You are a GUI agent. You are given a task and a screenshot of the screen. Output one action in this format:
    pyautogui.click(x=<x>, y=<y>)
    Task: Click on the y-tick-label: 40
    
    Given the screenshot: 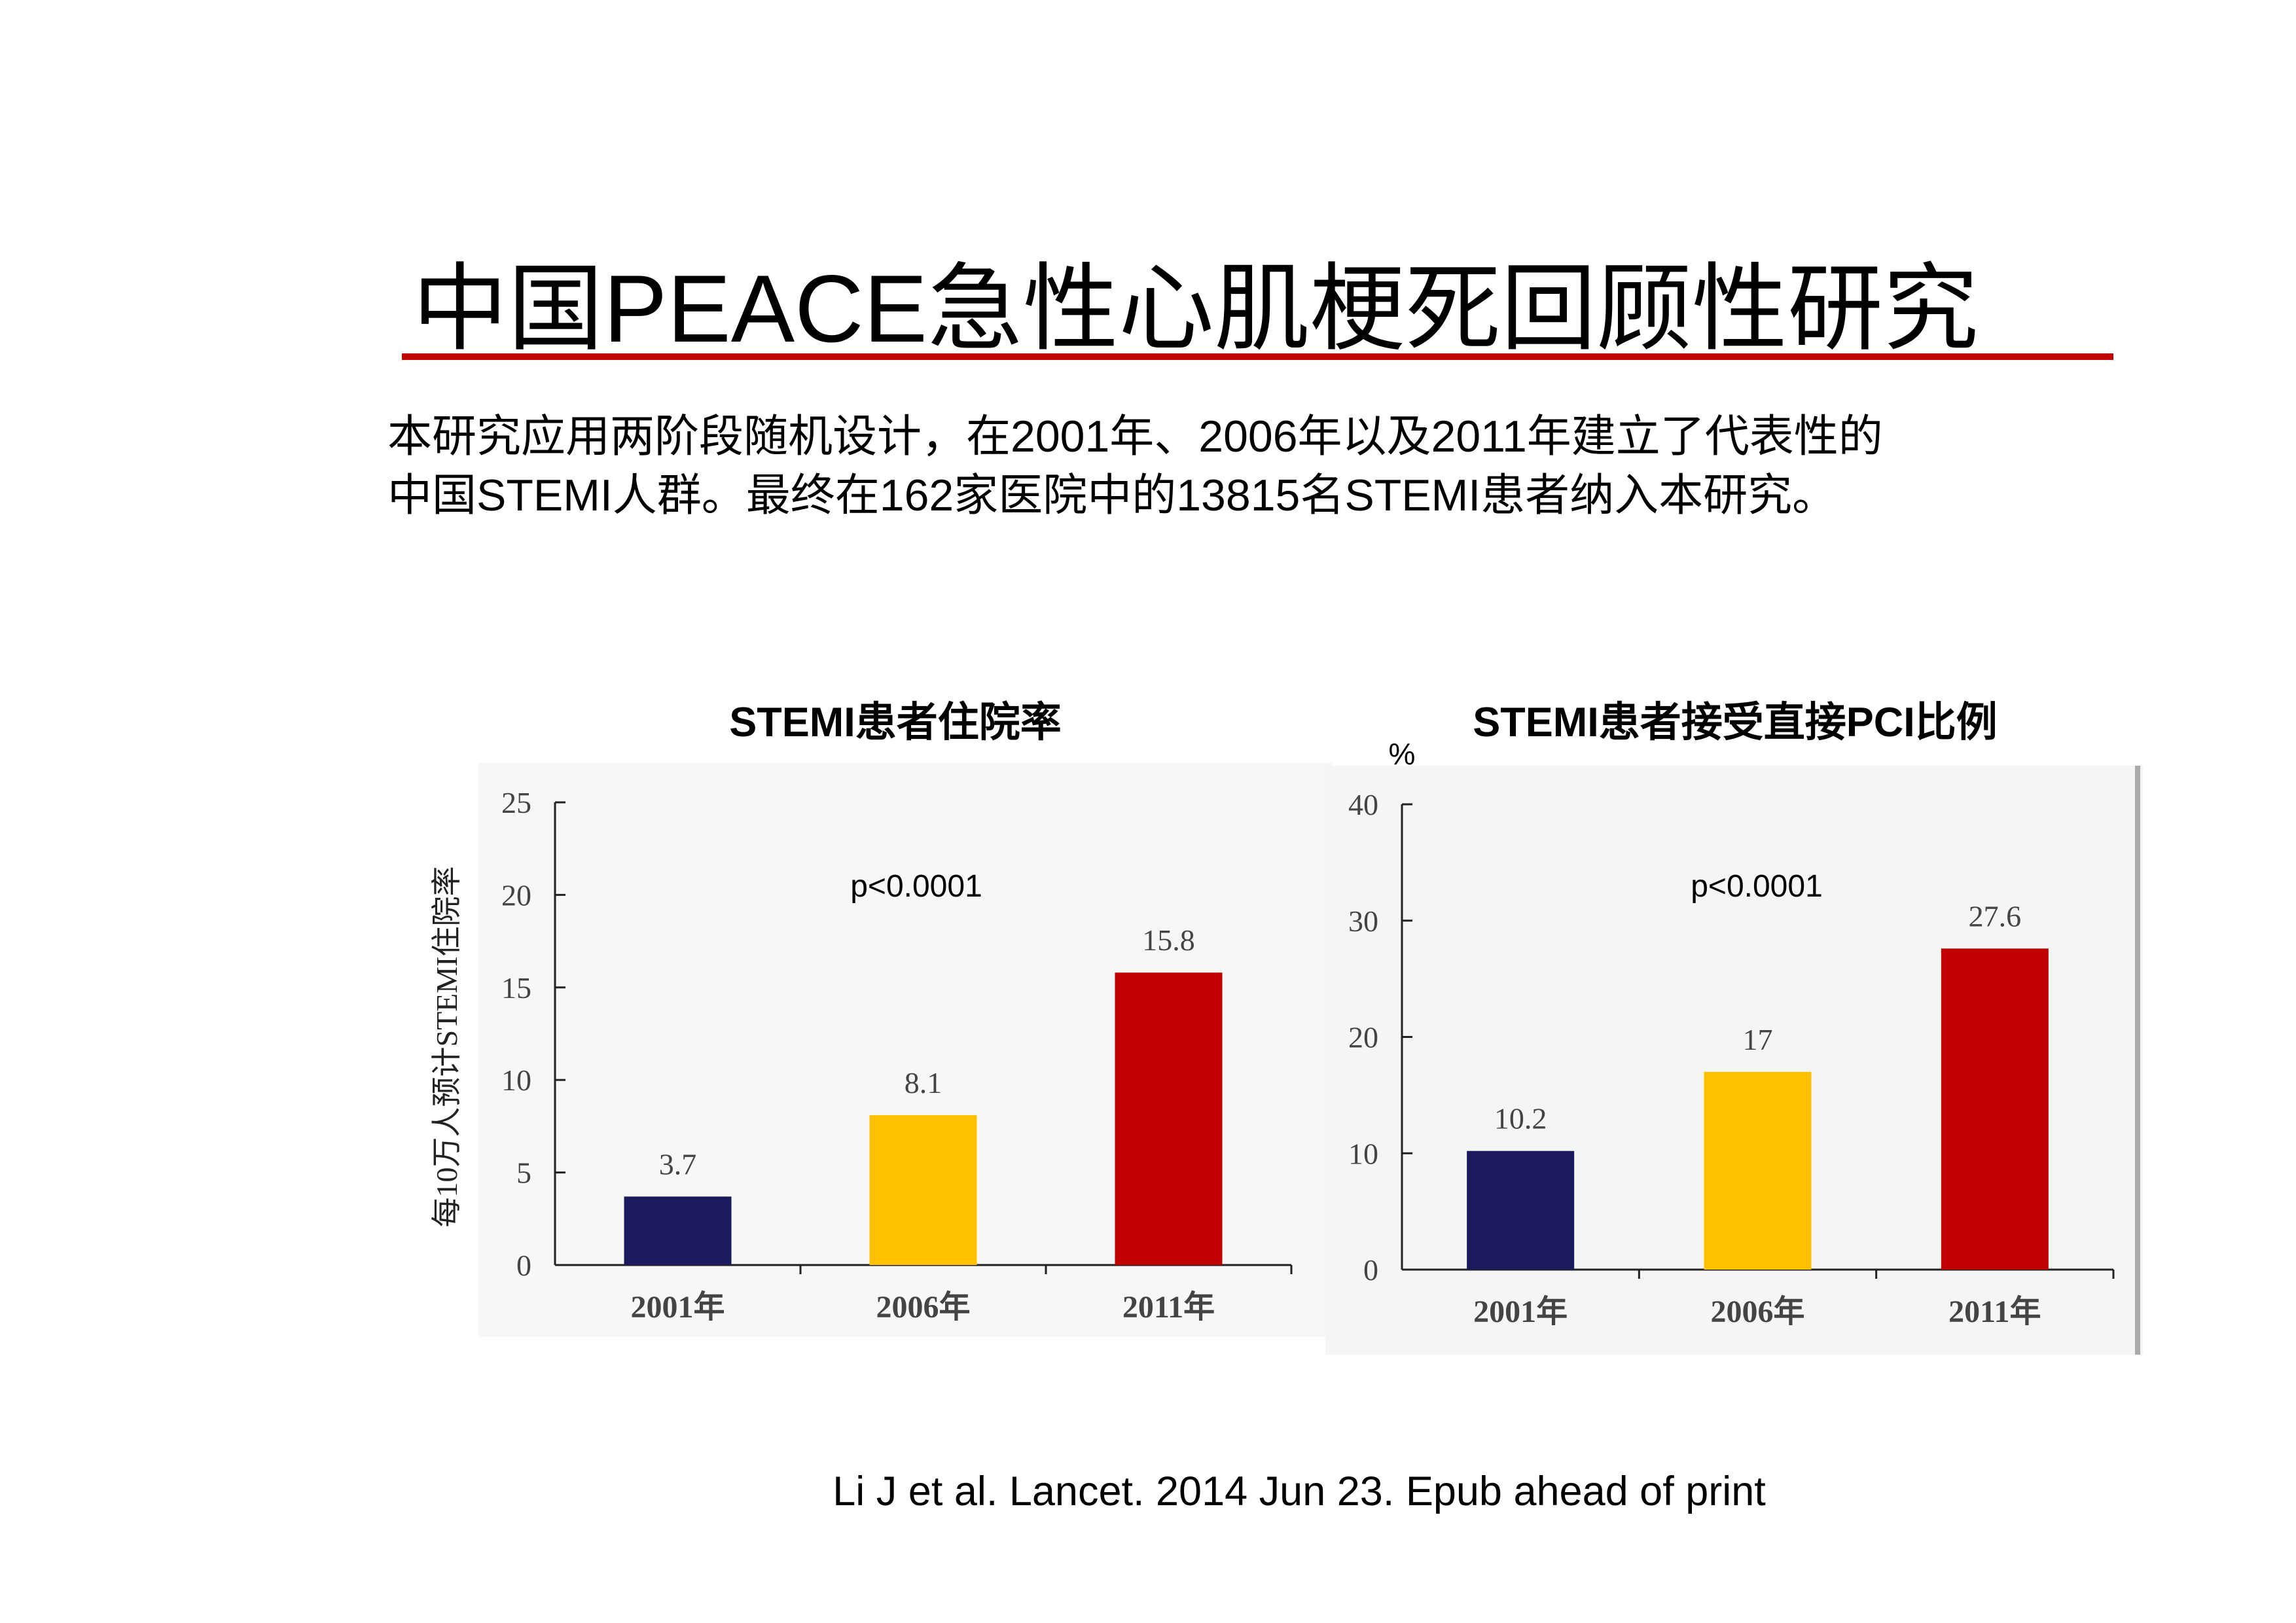 What is the action you would take?
    pyautogui.click(x=1363, y=804)
    